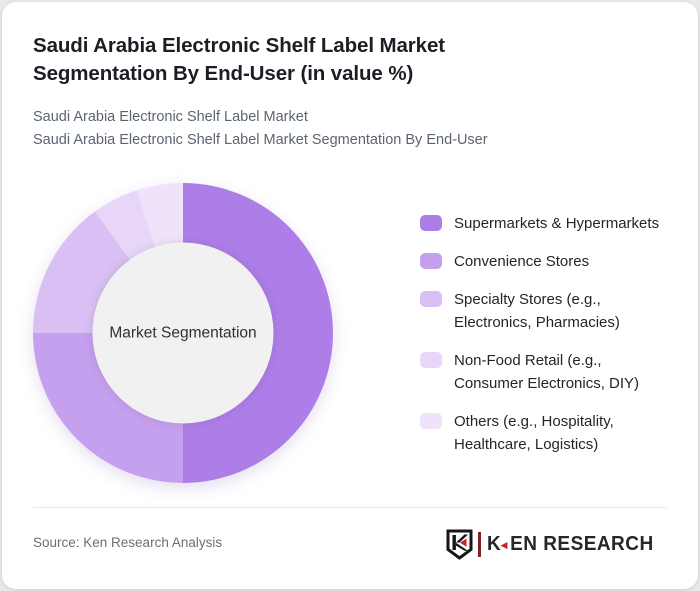 This screenshot has height=591, width=700. I want to click on logo-rest: EN RESEARCH, so click(582, 544).